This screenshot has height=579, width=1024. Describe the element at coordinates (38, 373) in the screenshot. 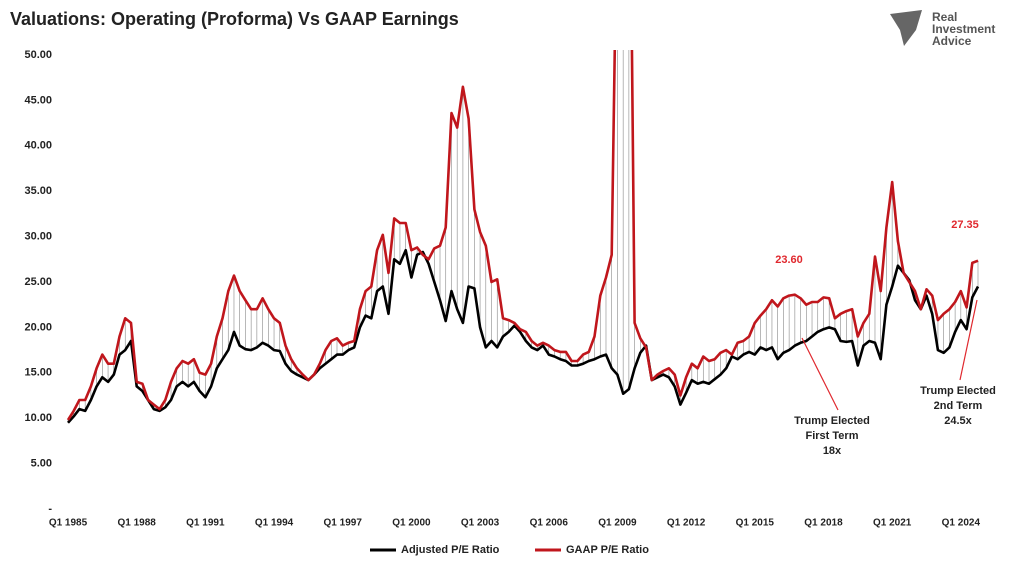

I see `y-tick-label: 15.00` at that location.